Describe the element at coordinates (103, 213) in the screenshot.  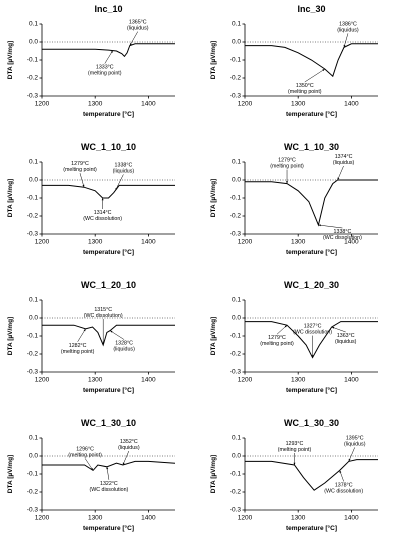
I see `annotation-label: 1314°C` at that location.